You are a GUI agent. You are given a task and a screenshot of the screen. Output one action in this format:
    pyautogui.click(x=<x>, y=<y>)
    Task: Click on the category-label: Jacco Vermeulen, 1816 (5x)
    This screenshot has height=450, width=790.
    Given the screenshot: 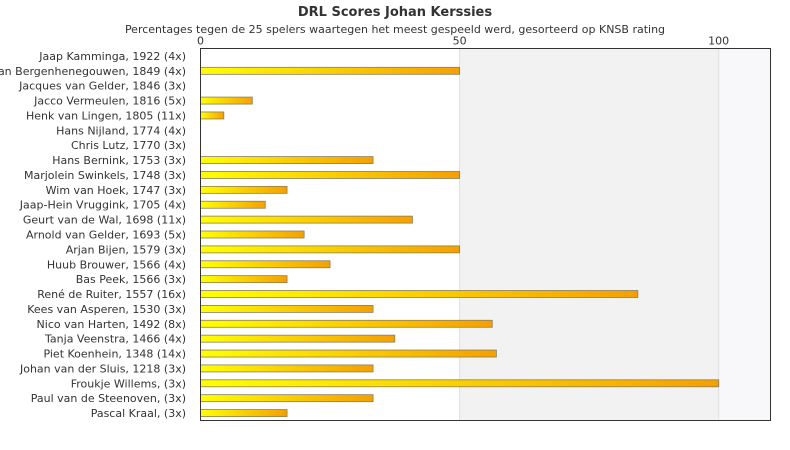 What is the action you would take?
    pyautogui.click(x=109, y=101)
    